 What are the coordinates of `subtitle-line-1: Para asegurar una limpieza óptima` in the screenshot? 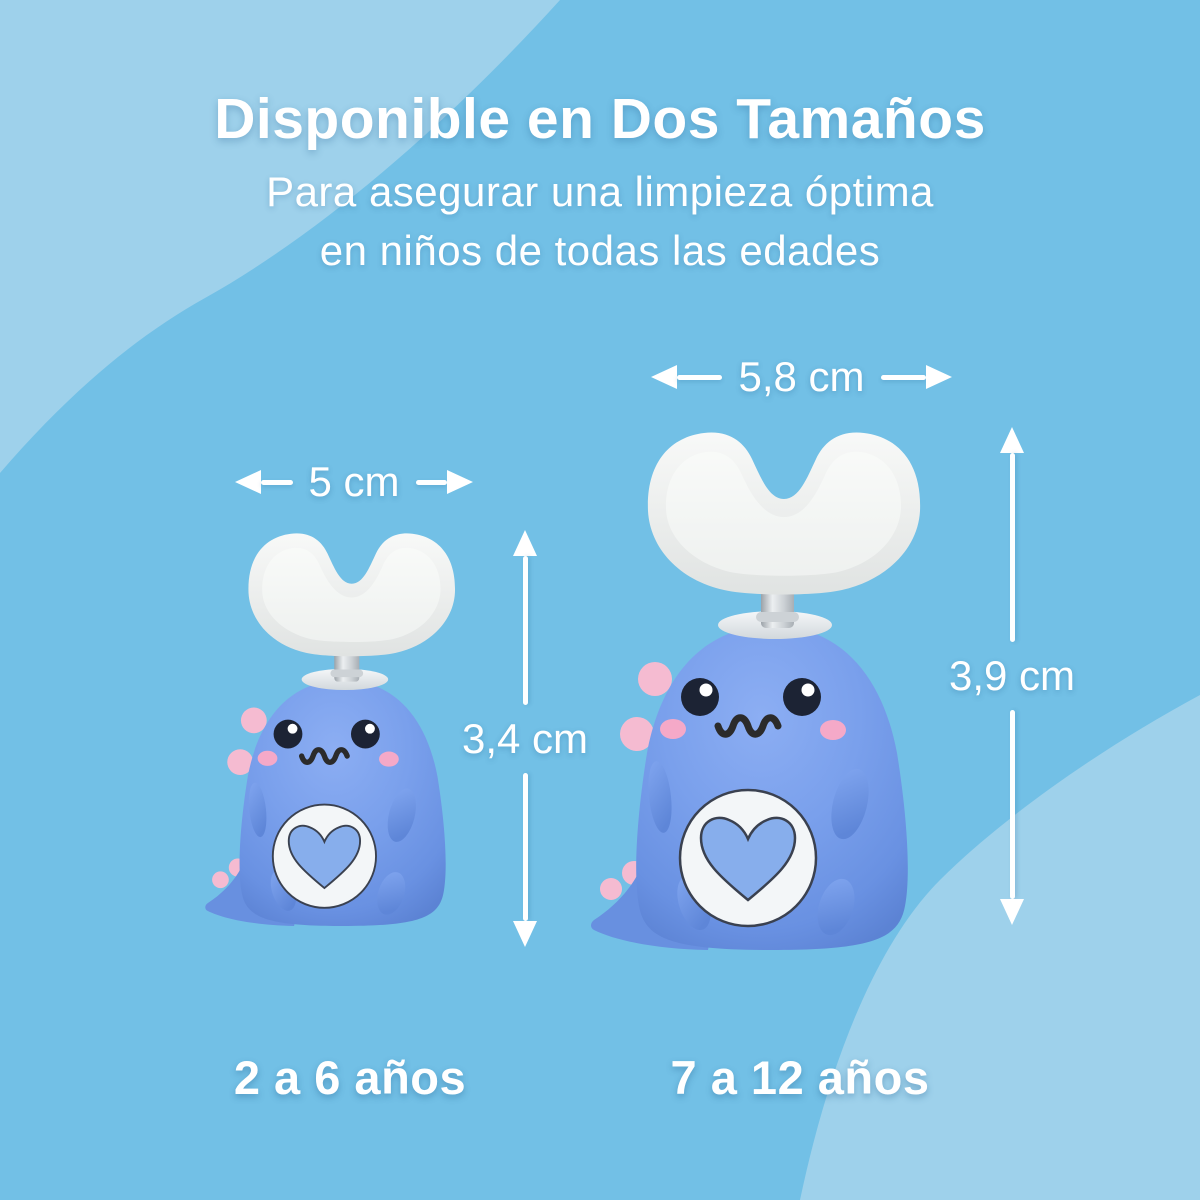 It's located at (600, 191).